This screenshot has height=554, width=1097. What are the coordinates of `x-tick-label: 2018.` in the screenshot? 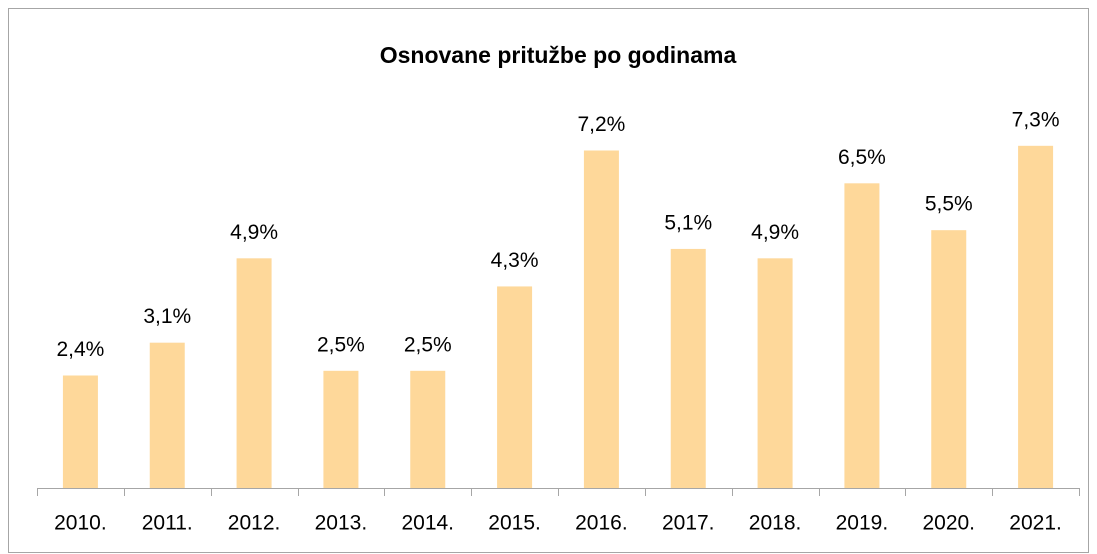 It's located at (775, 523).